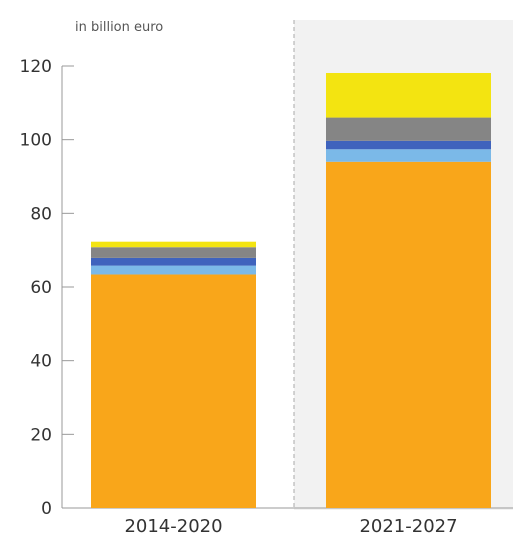  I want to click on bar-segment-2014-2020-s4, so click(173, 252).